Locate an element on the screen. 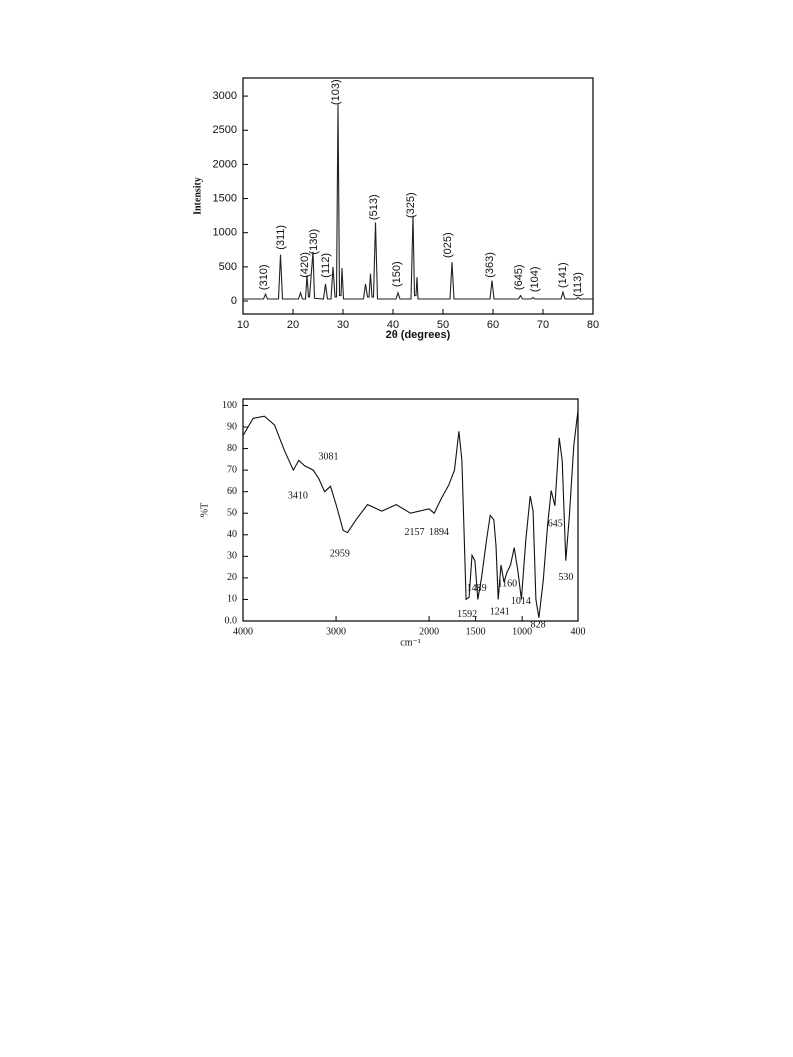  annotation: (141) is located at coordinates (563, 275).